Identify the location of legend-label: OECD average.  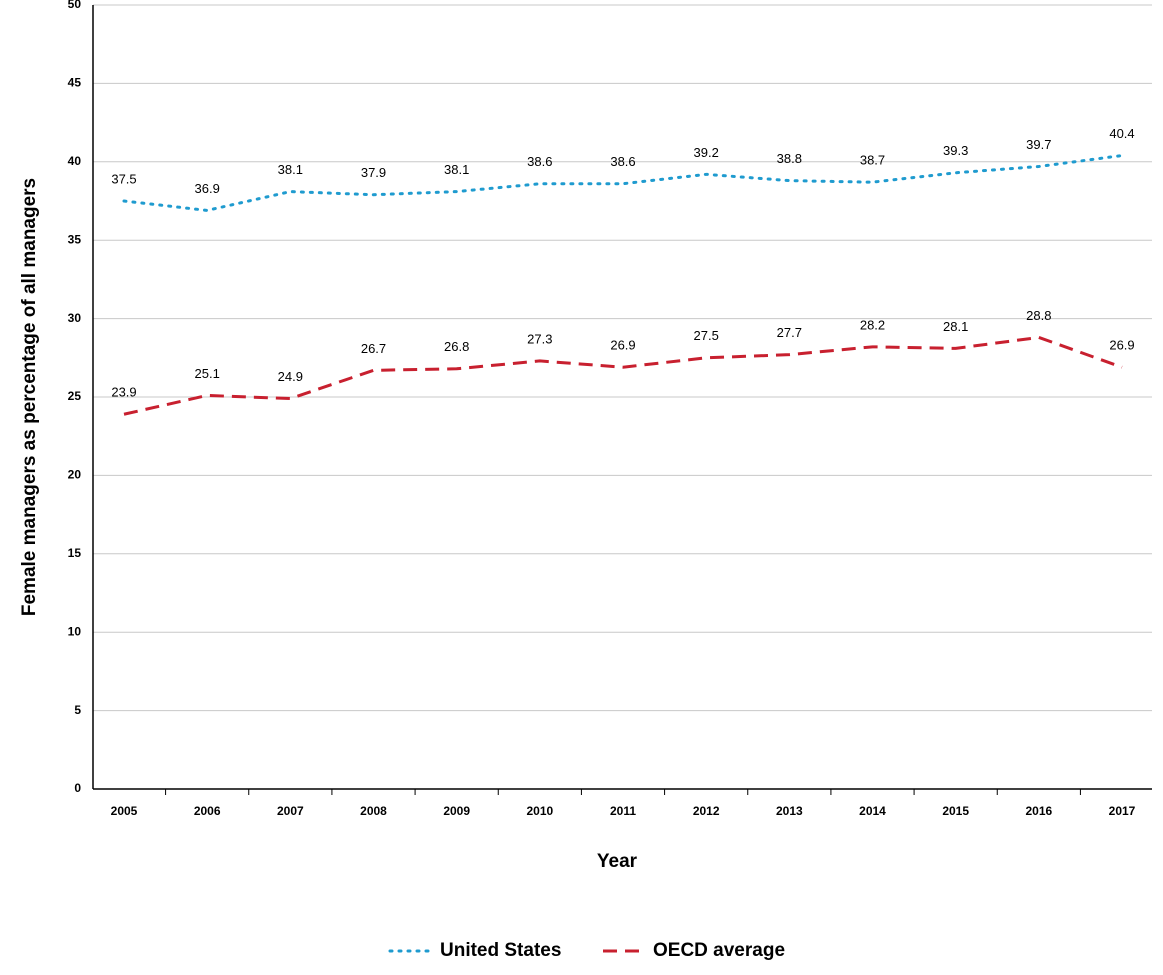
(719, 950).